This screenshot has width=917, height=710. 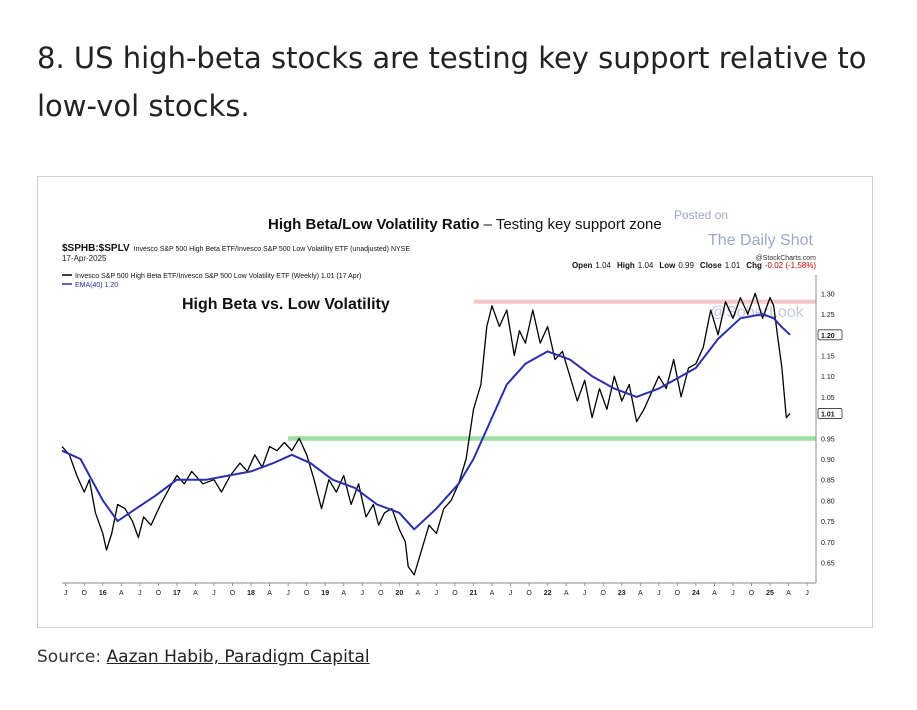 What do you see at coordinates (238, 657) in the screenshot?
I see `source-link: Aazan Habib, Paradigm Capital` at bounding box center [238, 657].